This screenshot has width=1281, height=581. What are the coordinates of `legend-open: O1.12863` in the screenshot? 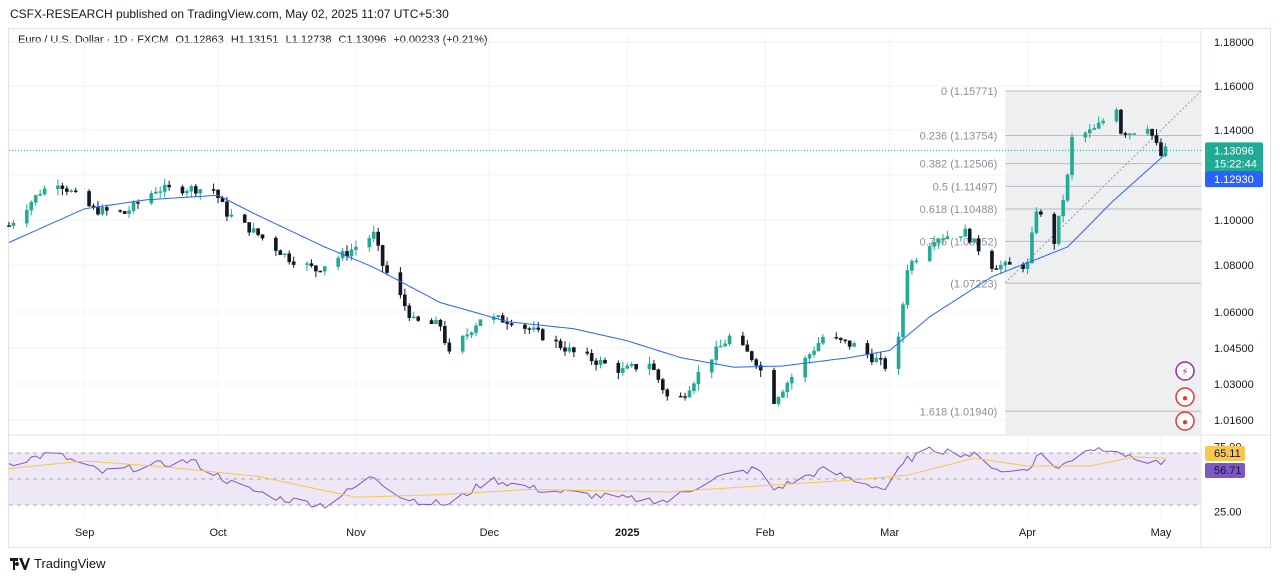 It's located at (199, 40).